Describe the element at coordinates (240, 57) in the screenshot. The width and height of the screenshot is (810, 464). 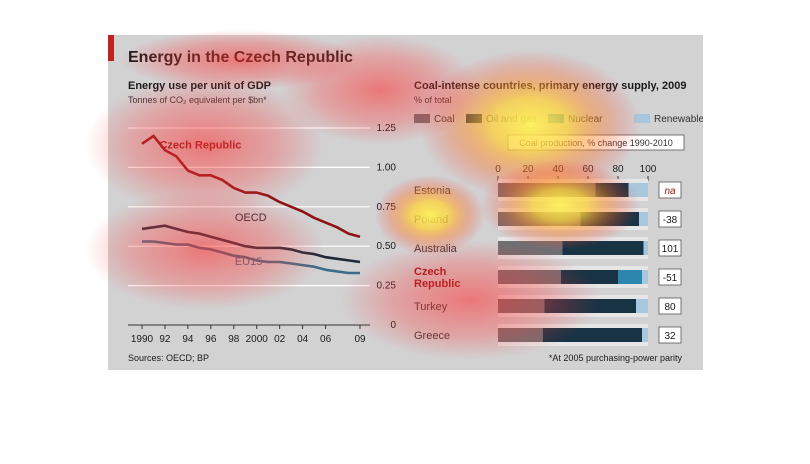
I see `page-title: Energy in the Czech Republic` at that location.